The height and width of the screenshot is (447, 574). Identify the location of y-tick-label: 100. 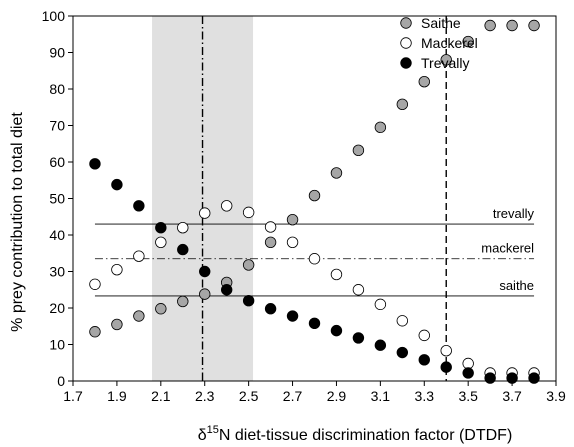
(54, 16).